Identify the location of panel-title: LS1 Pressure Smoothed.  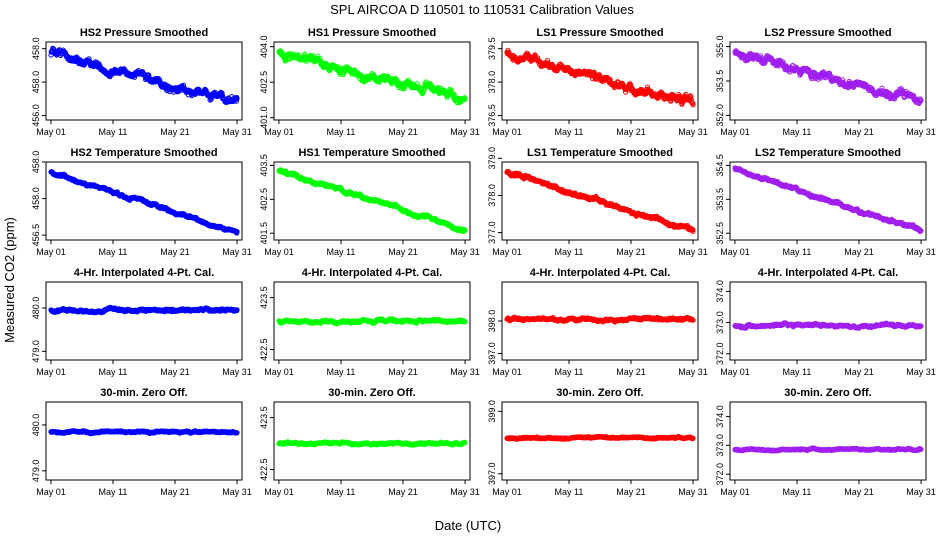
(599, 33).